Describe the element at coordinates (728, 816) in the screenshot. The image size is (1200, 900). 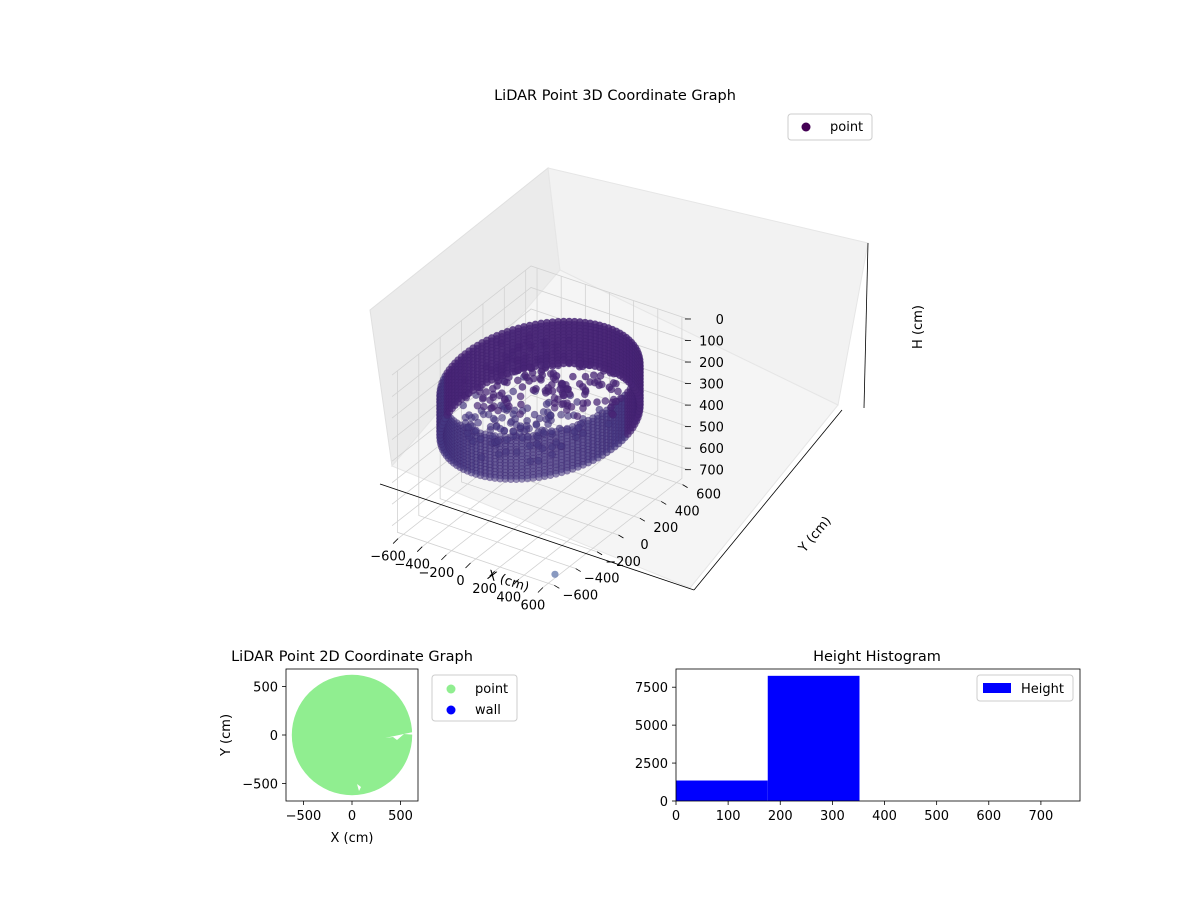
I see `x-tick-label: 100` at that location.